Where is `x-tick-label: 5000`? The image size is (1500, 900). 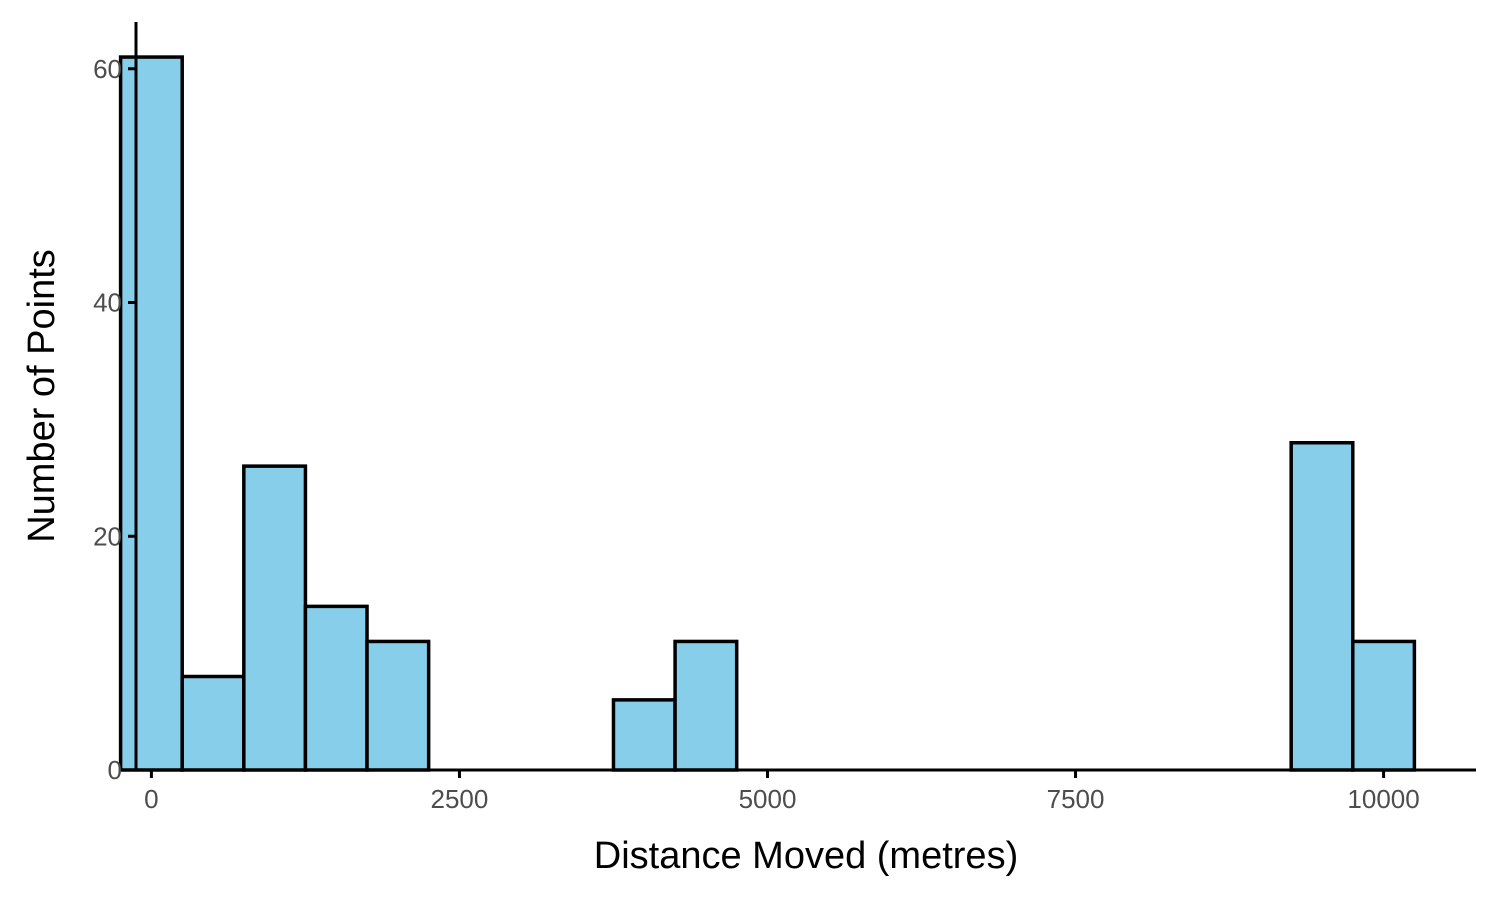 x-tick-label: 5000 is located at coordinates (768, 799).